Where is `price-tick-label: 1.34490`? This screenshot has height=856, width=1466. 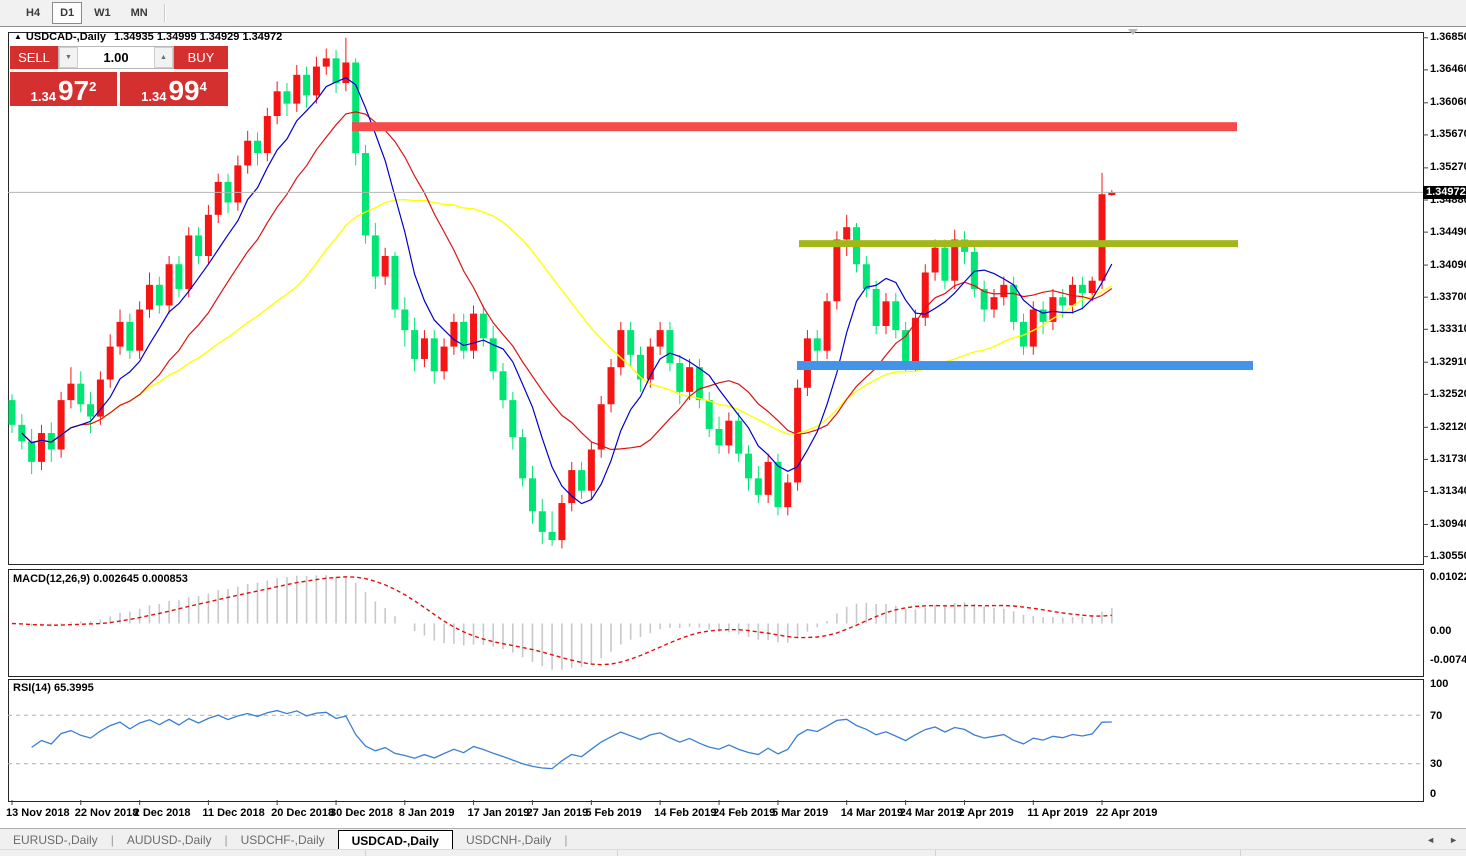
price-tick-label: 1.34490 is located at coordinates (1448, 231).